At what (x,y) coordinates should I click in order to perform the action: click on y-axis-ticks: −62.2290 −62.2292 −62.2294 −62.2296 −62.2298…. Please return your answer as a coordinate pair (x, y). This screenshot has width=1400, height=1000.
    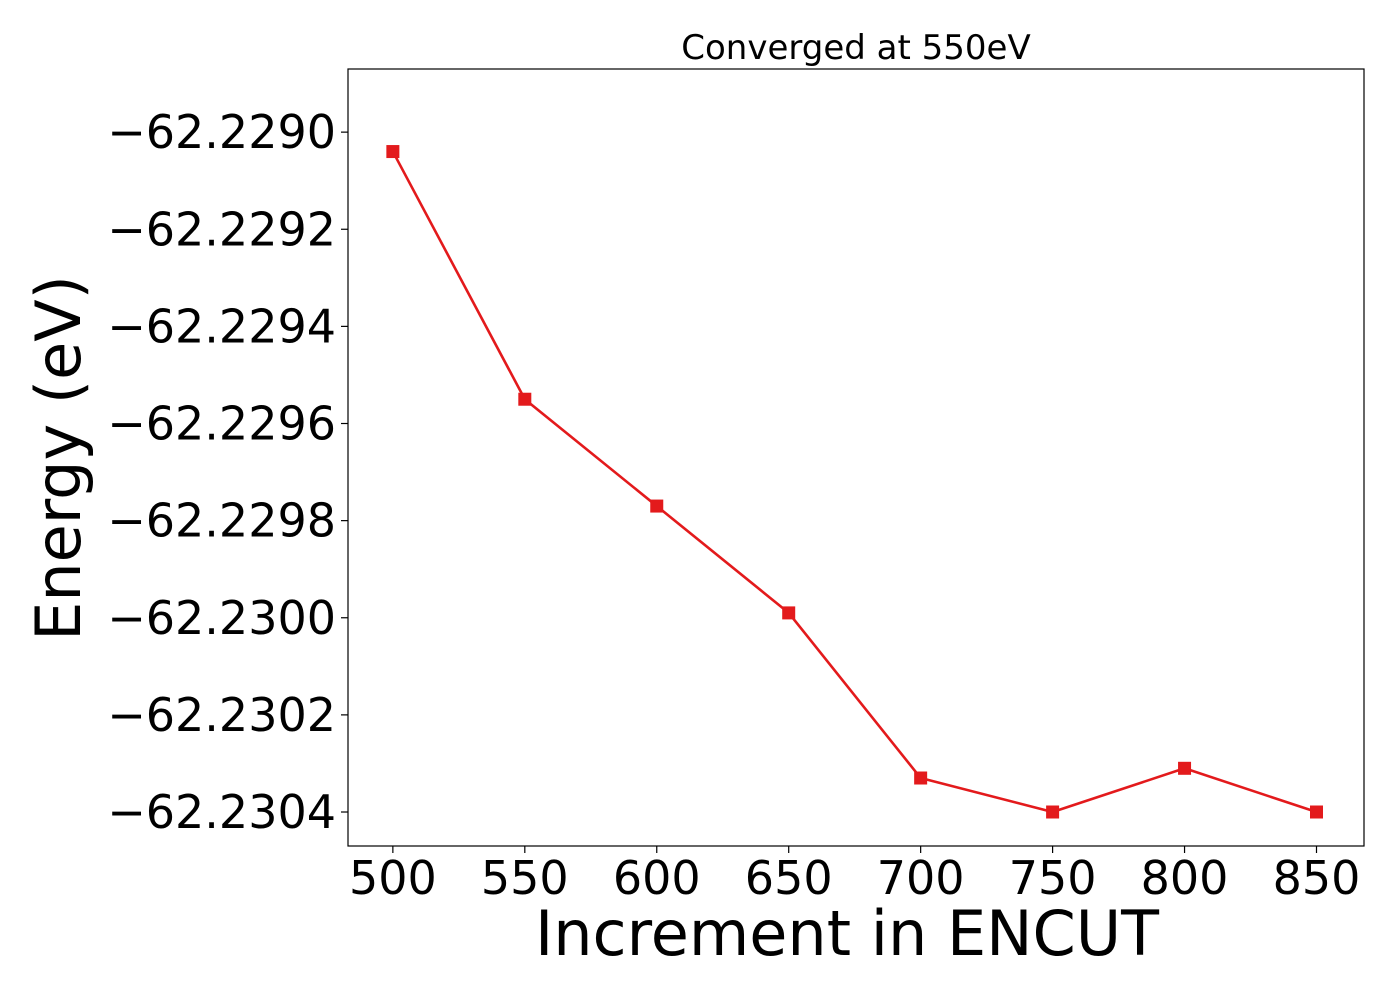
    Looking at the image, I should click on (227, 472).